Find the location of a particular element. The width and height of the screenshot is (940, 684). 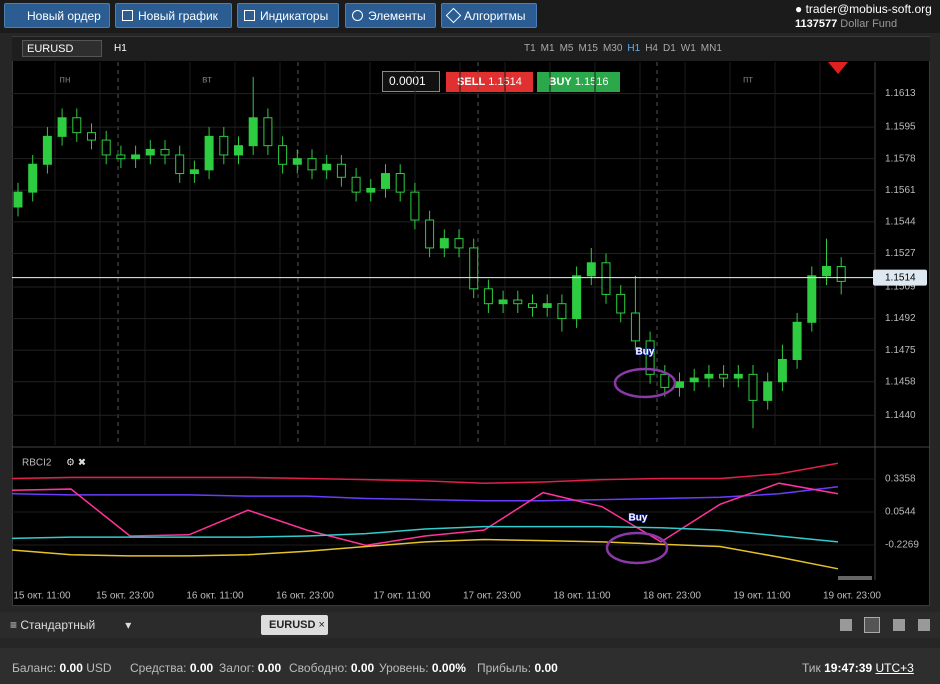

timeframe-button: M1 is located at coordinates (547, 48).